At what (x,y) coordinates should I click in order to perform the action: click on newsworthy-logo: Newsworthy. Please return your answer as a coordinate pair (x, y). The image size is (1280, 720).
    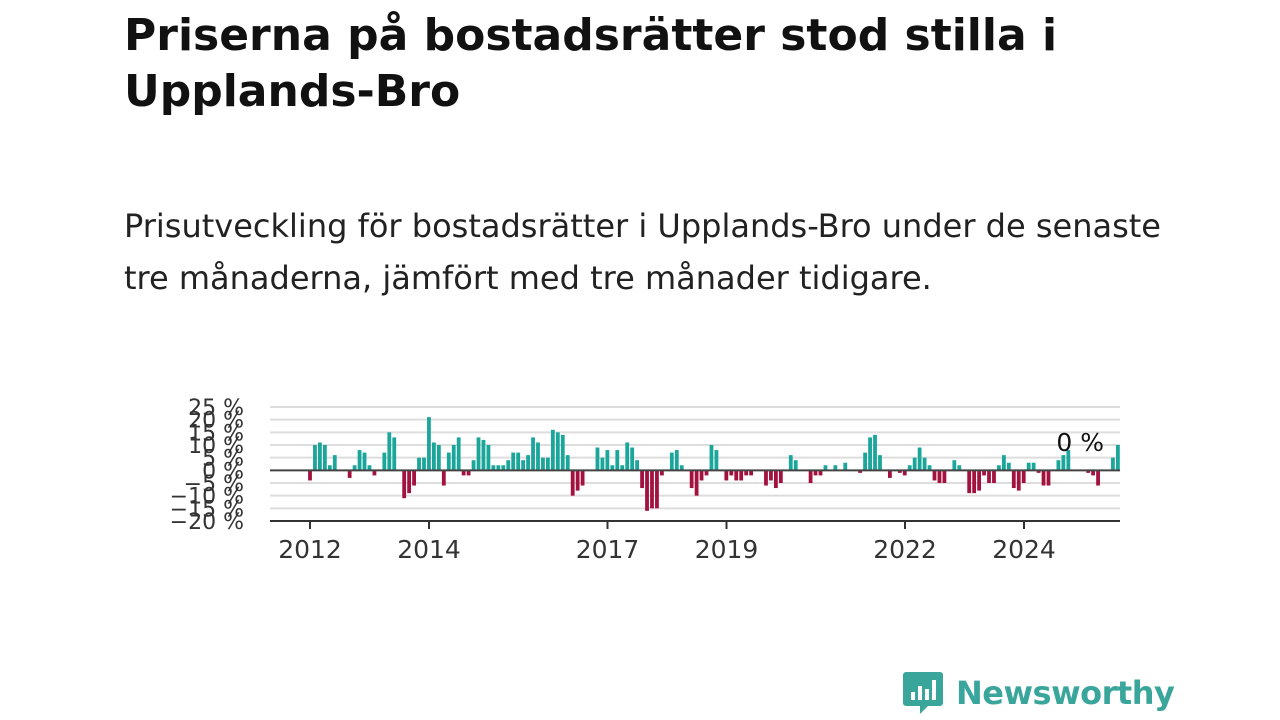
    Looking at the image, I should click on (1038, 693).